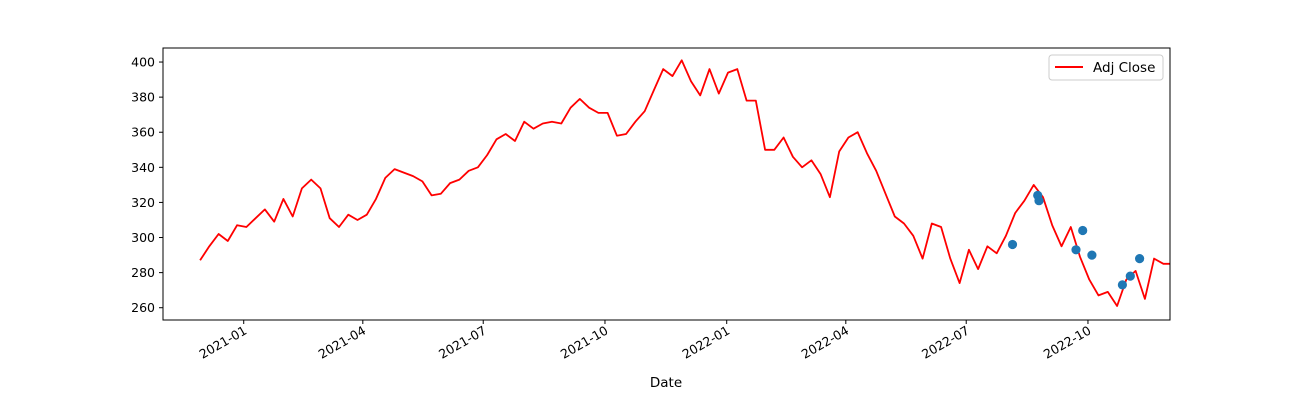 The height and width of the screenshot is (400, 1300). I want to click on legend-box, so click(1106, 67).